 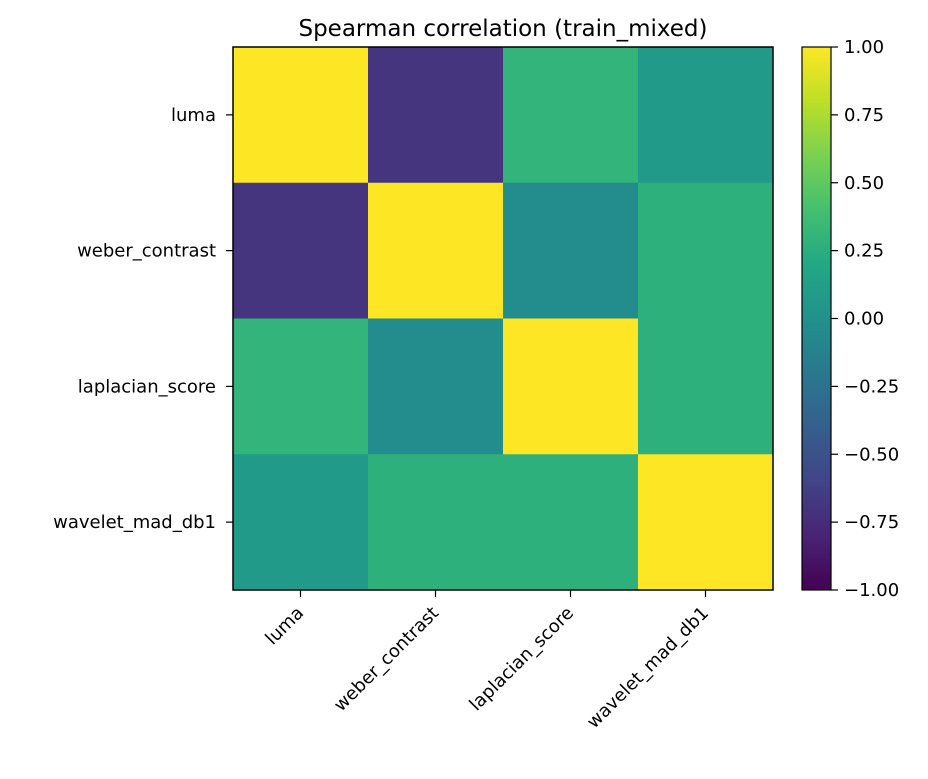 What do you see at coordinates (871, 454) in the screenshot?
I see `colorbar-tick-label: −0.50` at bounding box center [871, 454].